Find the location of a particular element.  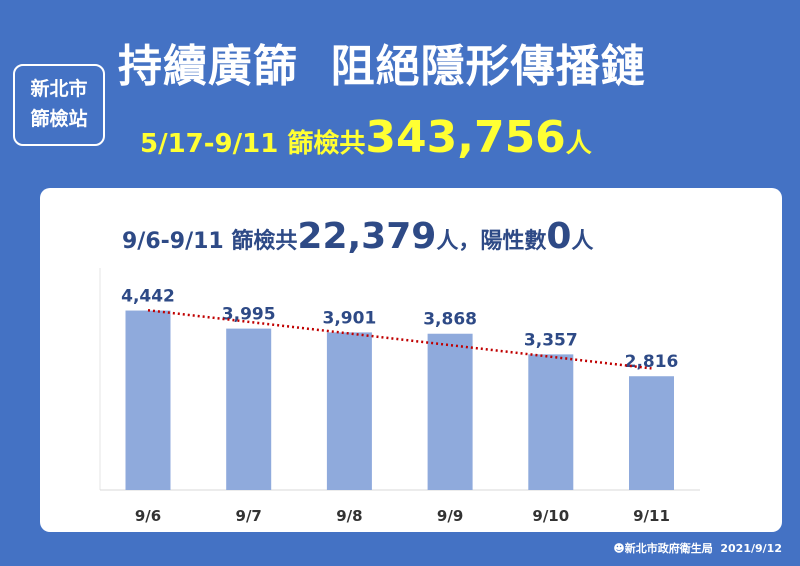

total-count: 343,756 is located at coordinates (465, 137).